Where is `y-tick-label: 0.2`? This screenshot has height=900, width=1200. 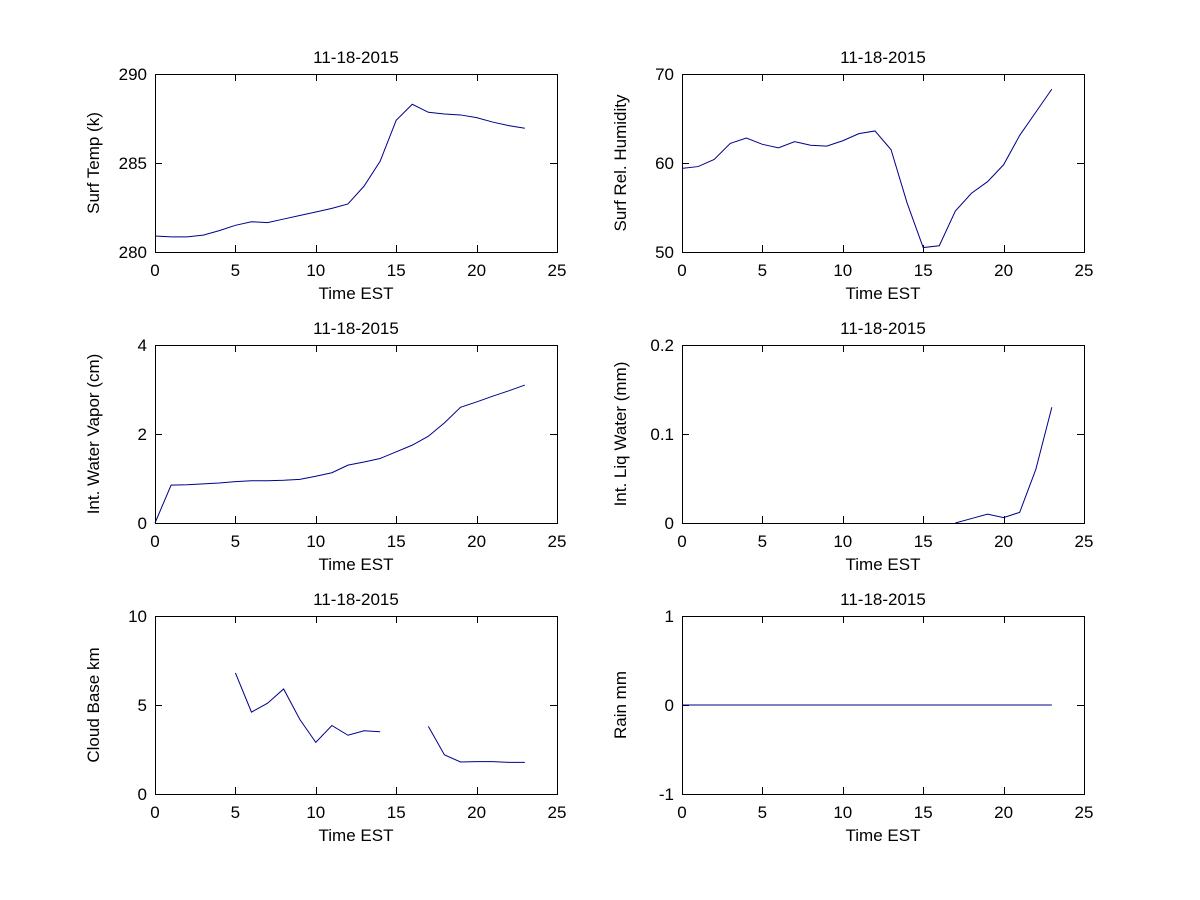
y-tick-label: 0.2 is located at coordinates (662, 345).